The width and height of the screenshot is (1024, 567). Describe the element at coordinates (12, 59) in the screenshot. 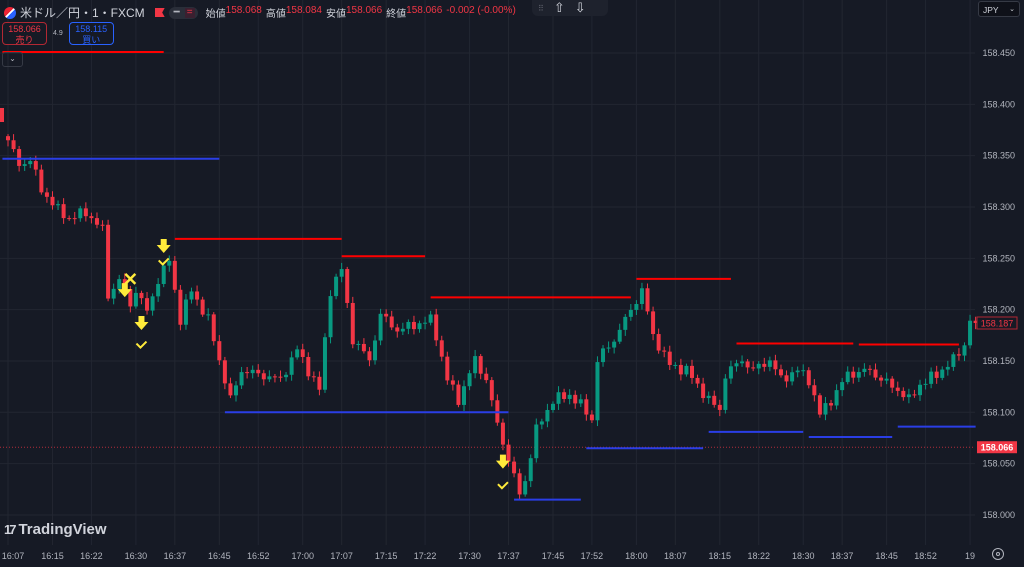

I see `collapse-button: ⌄` at that location.